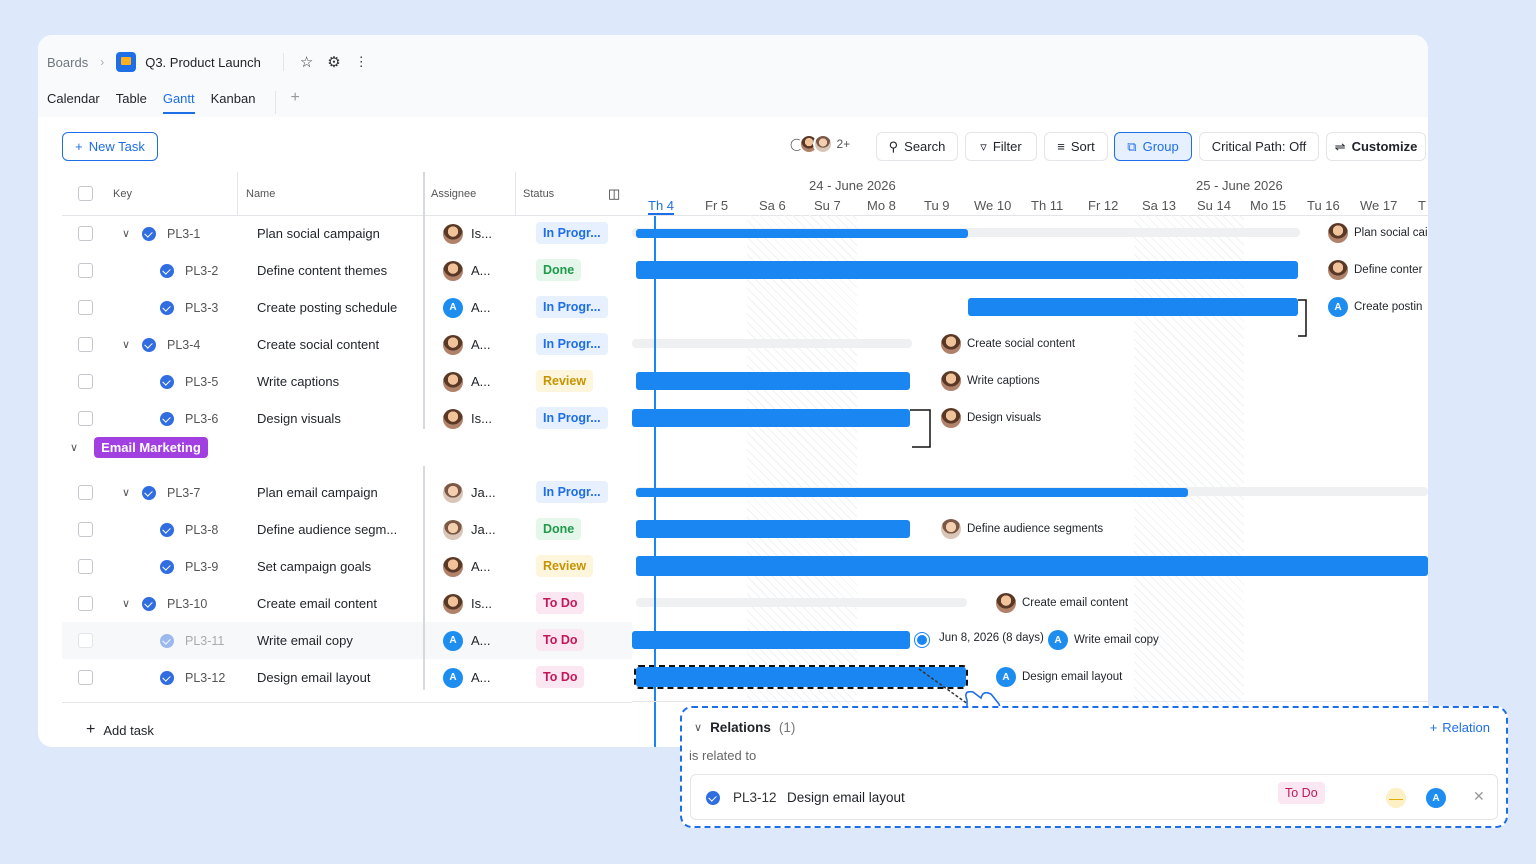 The image size is (1536, 864). I want to click on task-key: PL3-6, so click(202, 418).